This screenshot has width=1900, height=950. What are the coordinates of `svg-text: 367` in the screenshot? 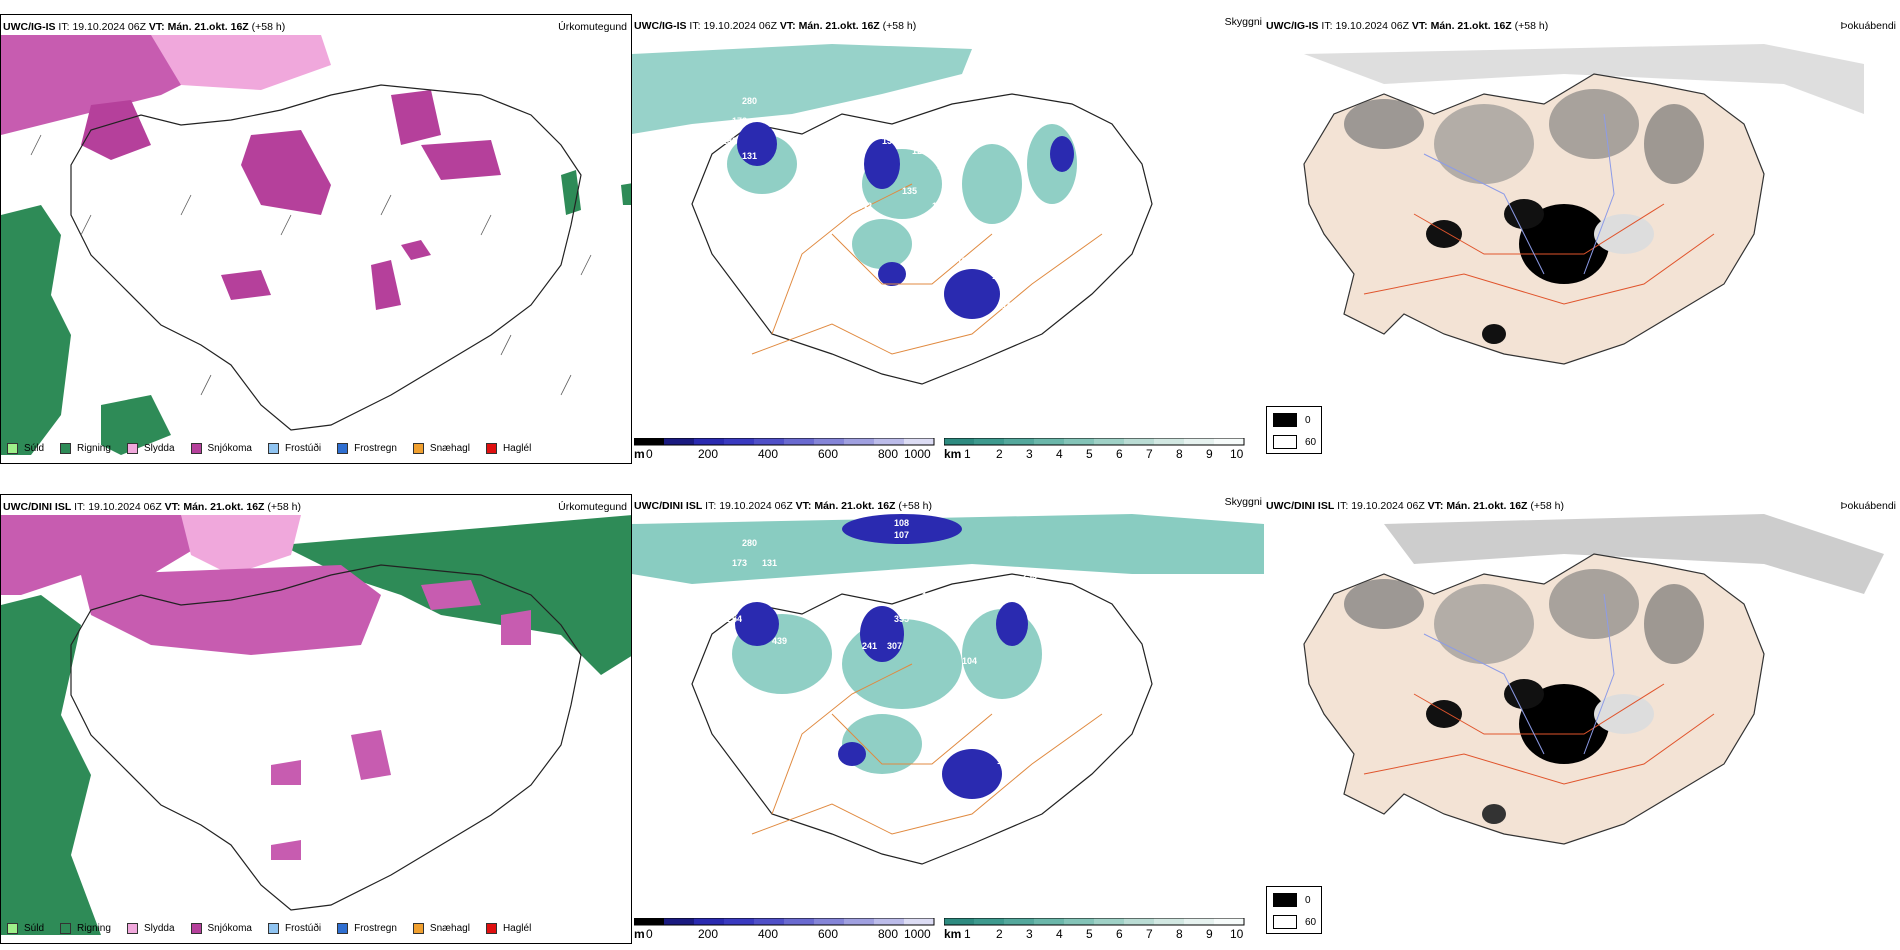 It's located at (714, 651).